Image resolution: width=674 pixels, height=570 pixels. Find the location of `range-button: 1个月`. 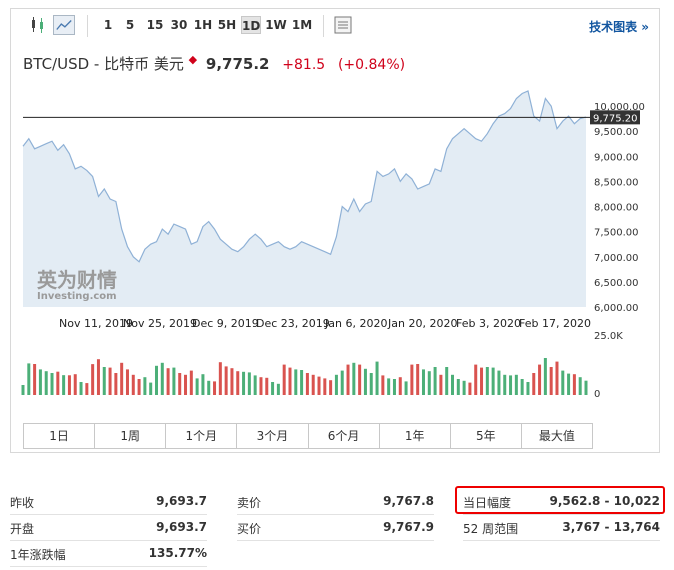

range-button: 1个月 is located at coordinates (202, 436).